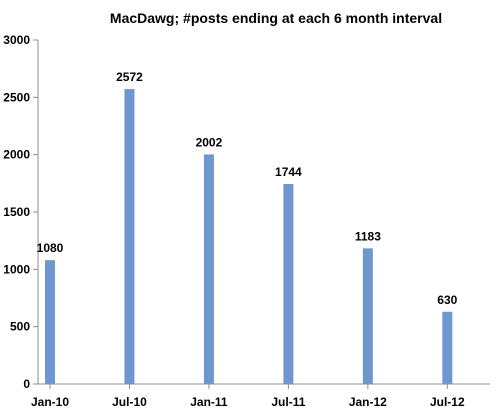 The height and width of the screenshot is (411, 500). I want to click on data-label: 630, so click(447, 300).